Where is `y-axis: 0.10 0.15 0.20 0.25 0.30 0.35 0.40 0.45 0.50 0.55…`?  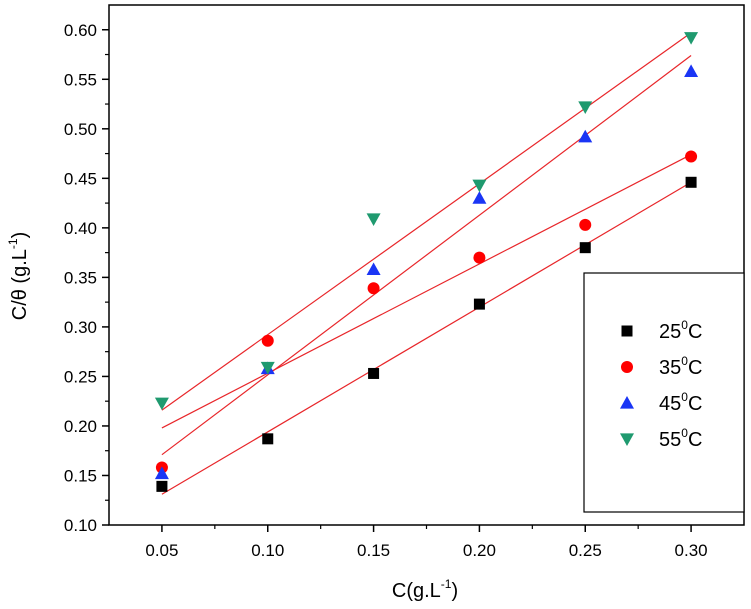 y-axis: 0.10 0.15 0.20 0.25 0.30 0.35 0.40 0.45 0.50 0.55… is located at coordinates (86, 278).